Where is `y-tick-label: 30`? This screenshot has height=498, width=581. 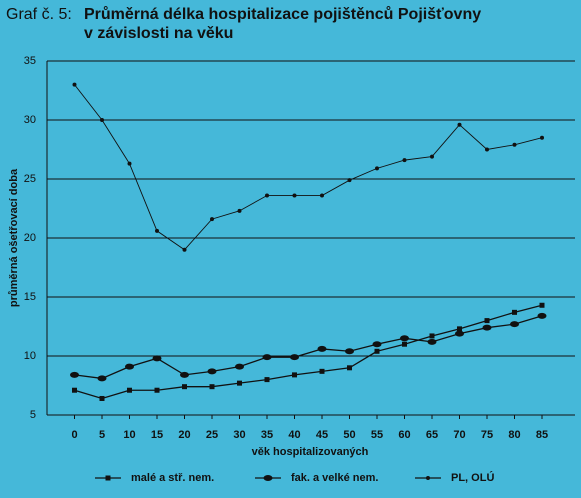
y-tick-label: 30 is located at coordinates (30, 120).